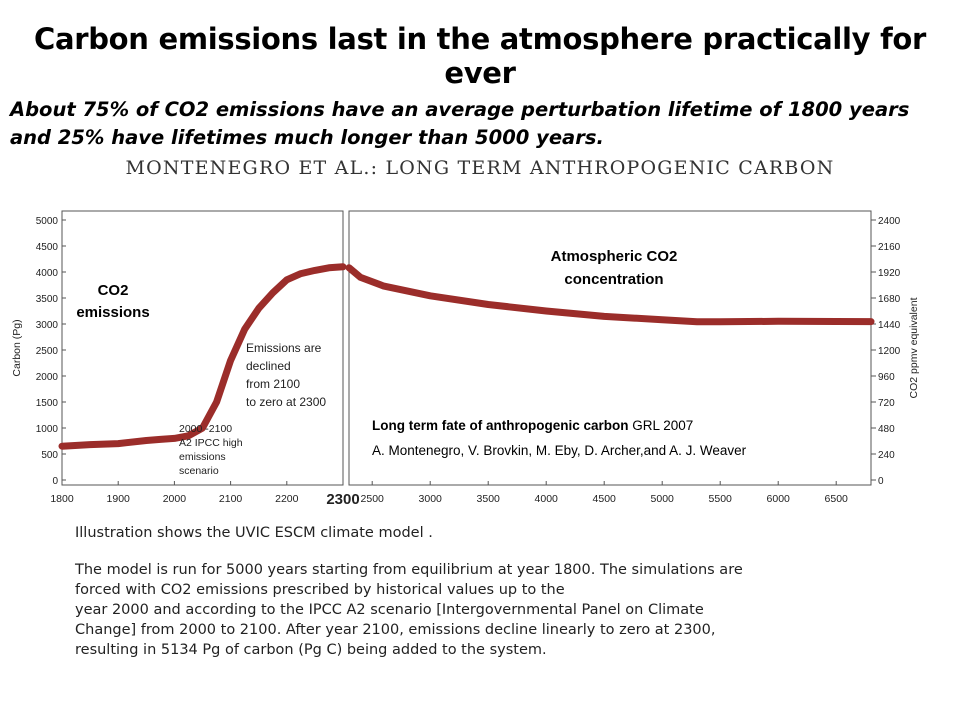  Describe the element at coordinates (49, 455) in the screenshot. I see `emissions-y-tick-label: 500` at that location.